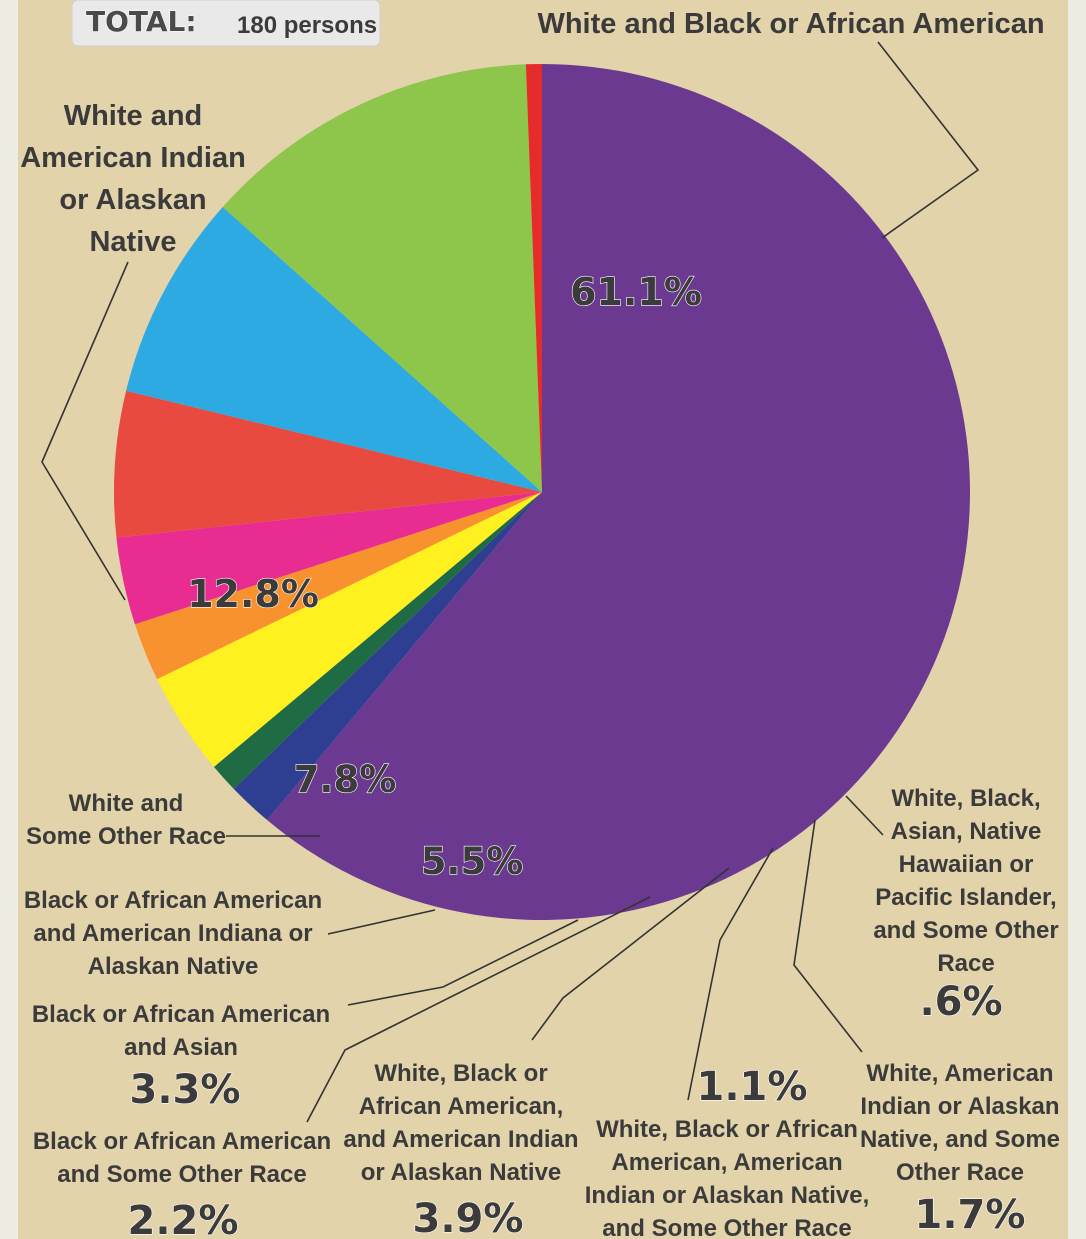 The width and height of the screenshot is (1086, 1239). What do you see at coordinates (141, 21) in the screenshot?
I see `total-label: TOTAL:` at bounding box center [141, 21].